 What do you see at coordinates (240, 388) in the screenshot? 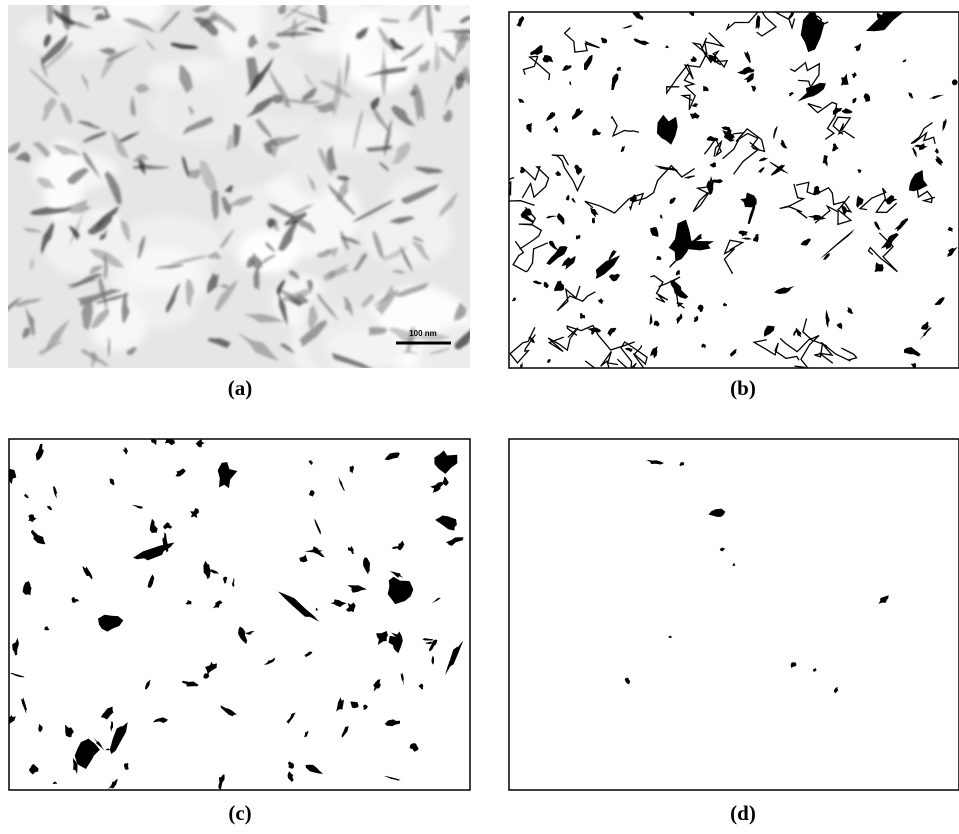
I see `panel-label: (a)` at bounding box center [240, 388].